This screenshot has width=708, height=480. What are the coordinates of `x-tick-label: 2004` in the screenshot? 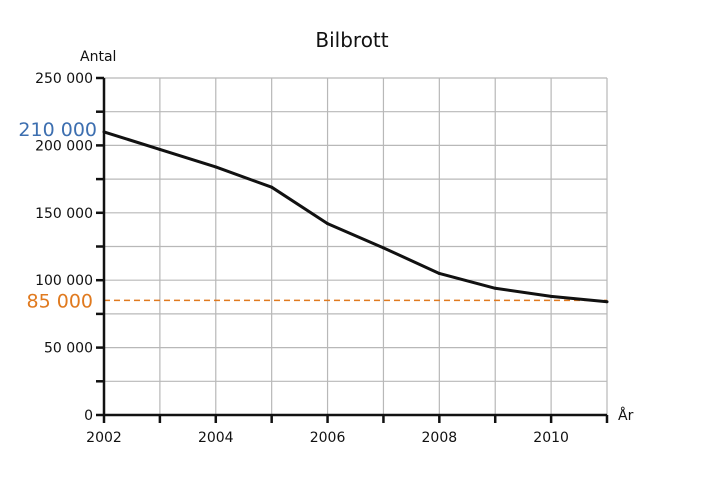 It's located at (216, 438).